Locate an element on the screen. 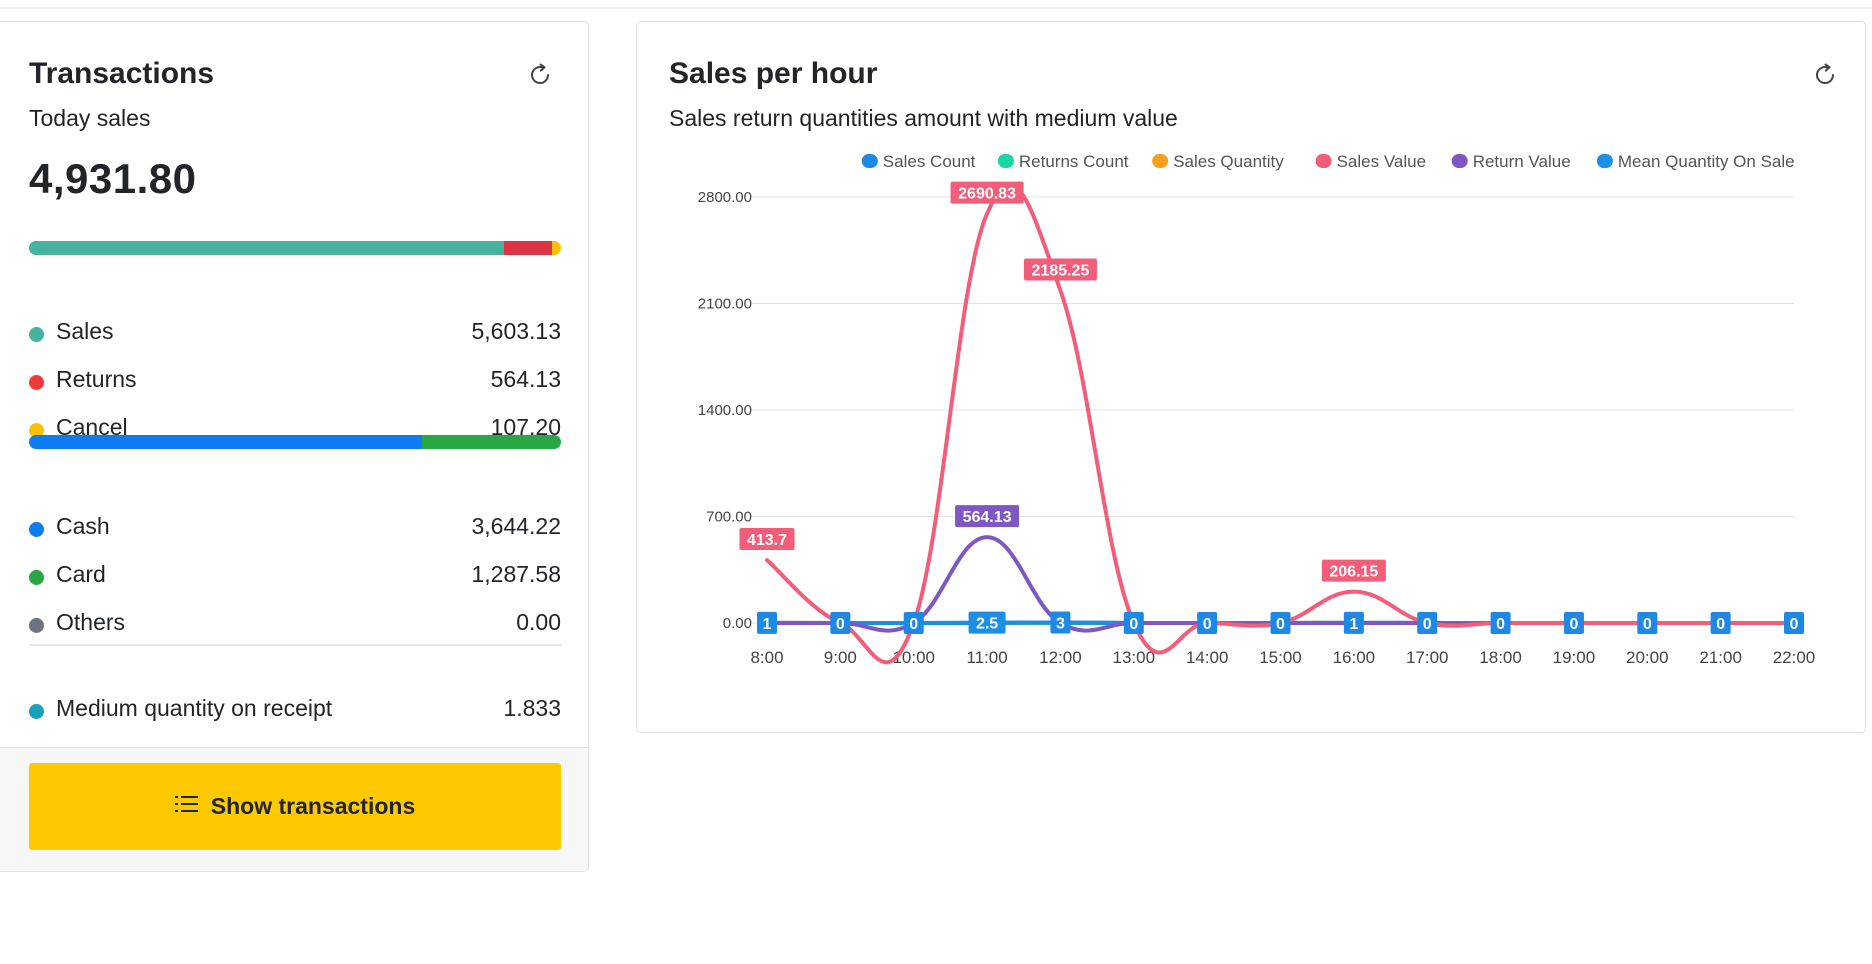 The image size is (1872, 964). x-tick-label: 10:00 is located at coordinates (913, 657).